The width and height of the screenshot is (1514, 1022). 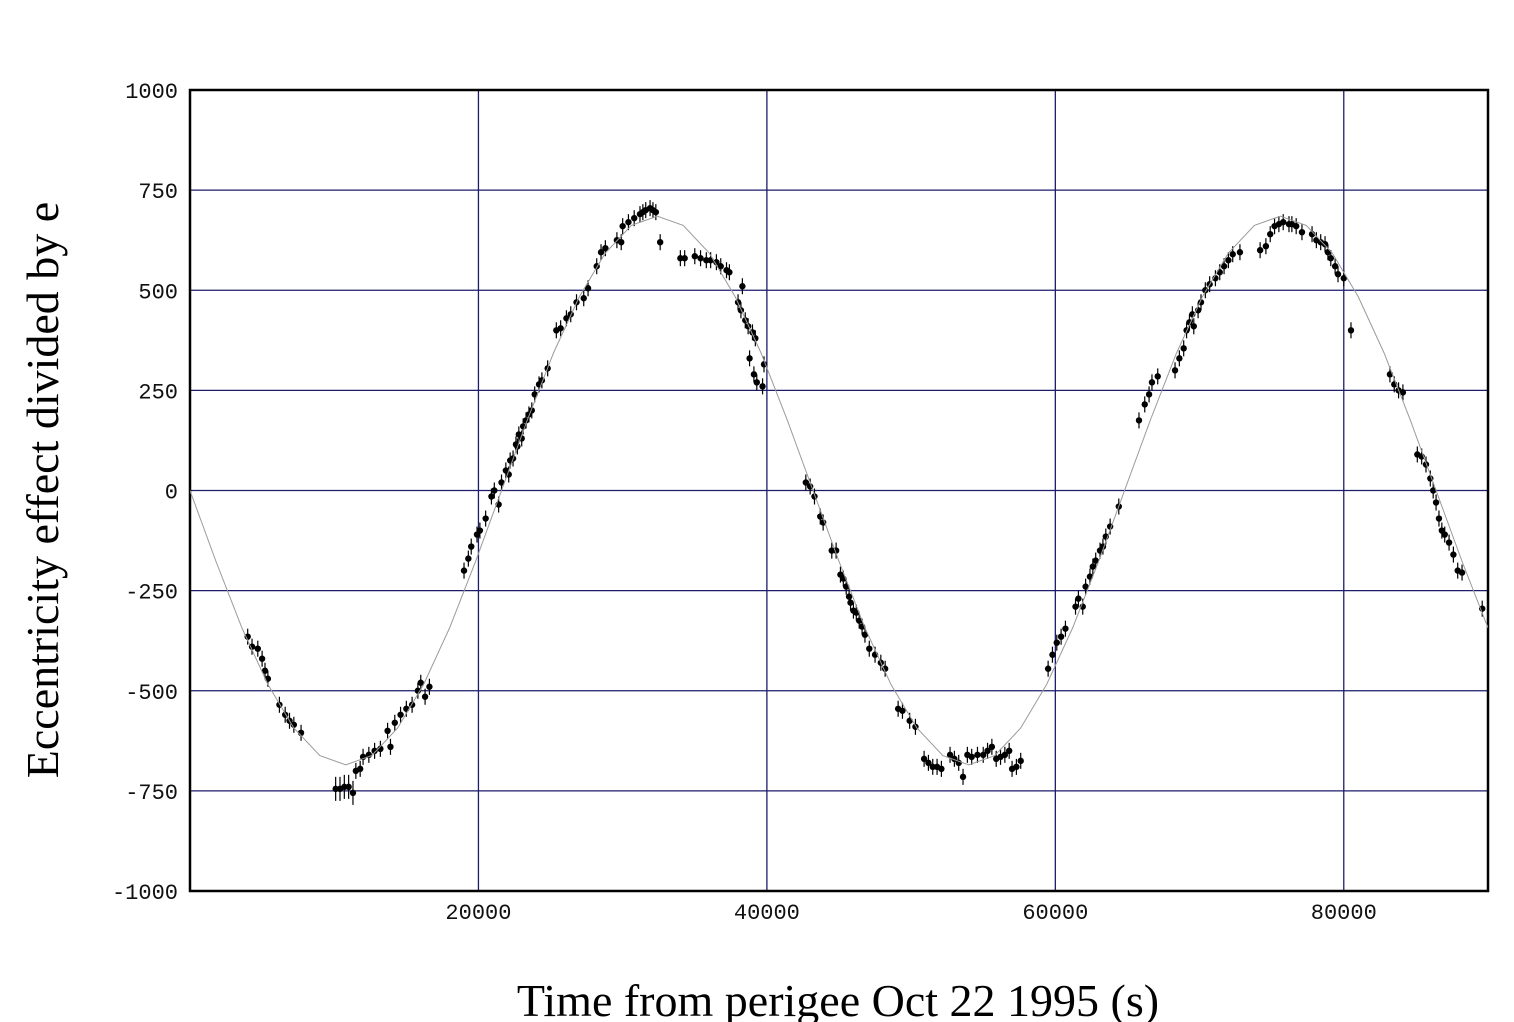 I want to click on x-tick-label: 60000, so click(x=1055, y=913).